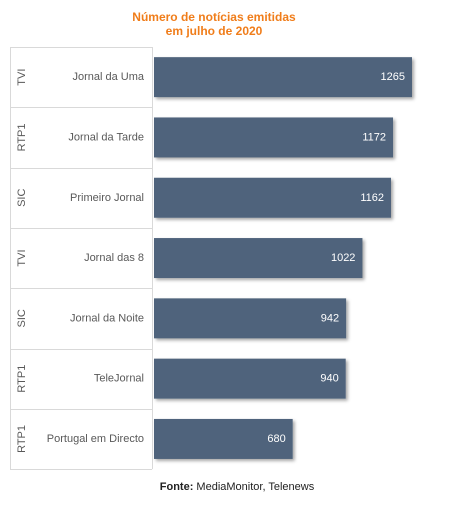  I want to click on category-label: TeleJornal, so click(119, 379).